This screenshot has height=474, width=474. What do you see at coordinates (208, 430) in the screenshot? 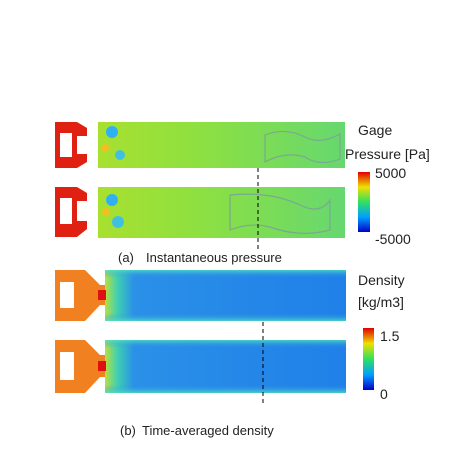
I see `caption: Time-averaged density` at bounding box center [208, 430].